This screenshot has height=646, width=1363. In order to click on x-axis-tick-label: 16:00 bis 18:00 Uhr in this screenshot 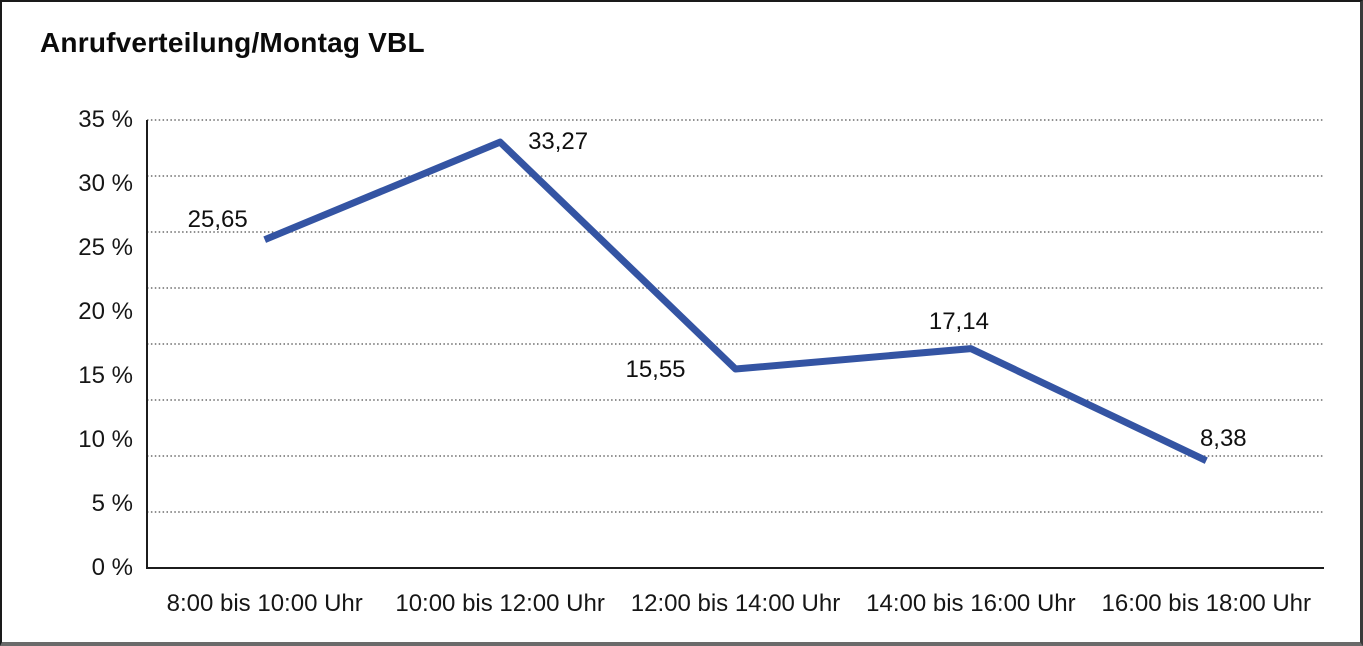, I will do `click(1206, 603)`.